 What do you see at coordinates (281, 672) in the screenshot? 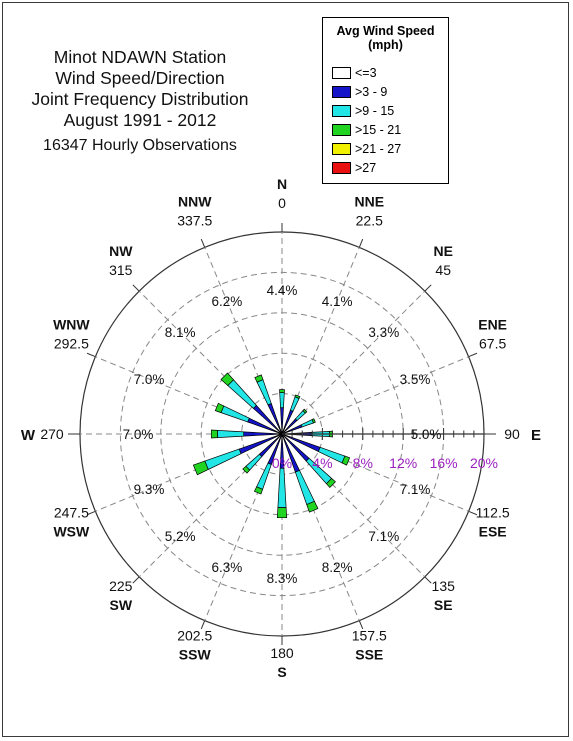
I see `direction-name-label: S` at bounding box center [281, 672].